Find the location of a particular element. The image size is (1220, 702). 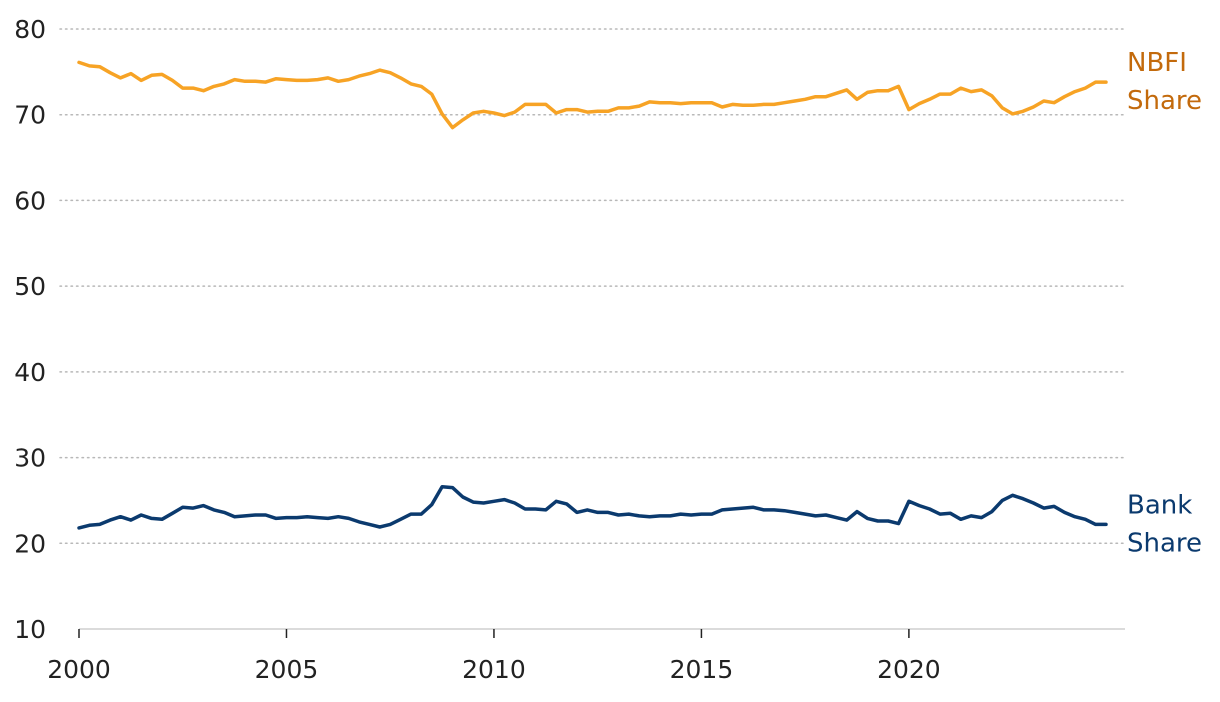

x-tick-label: 2005 is located at coordinates (287, 669).